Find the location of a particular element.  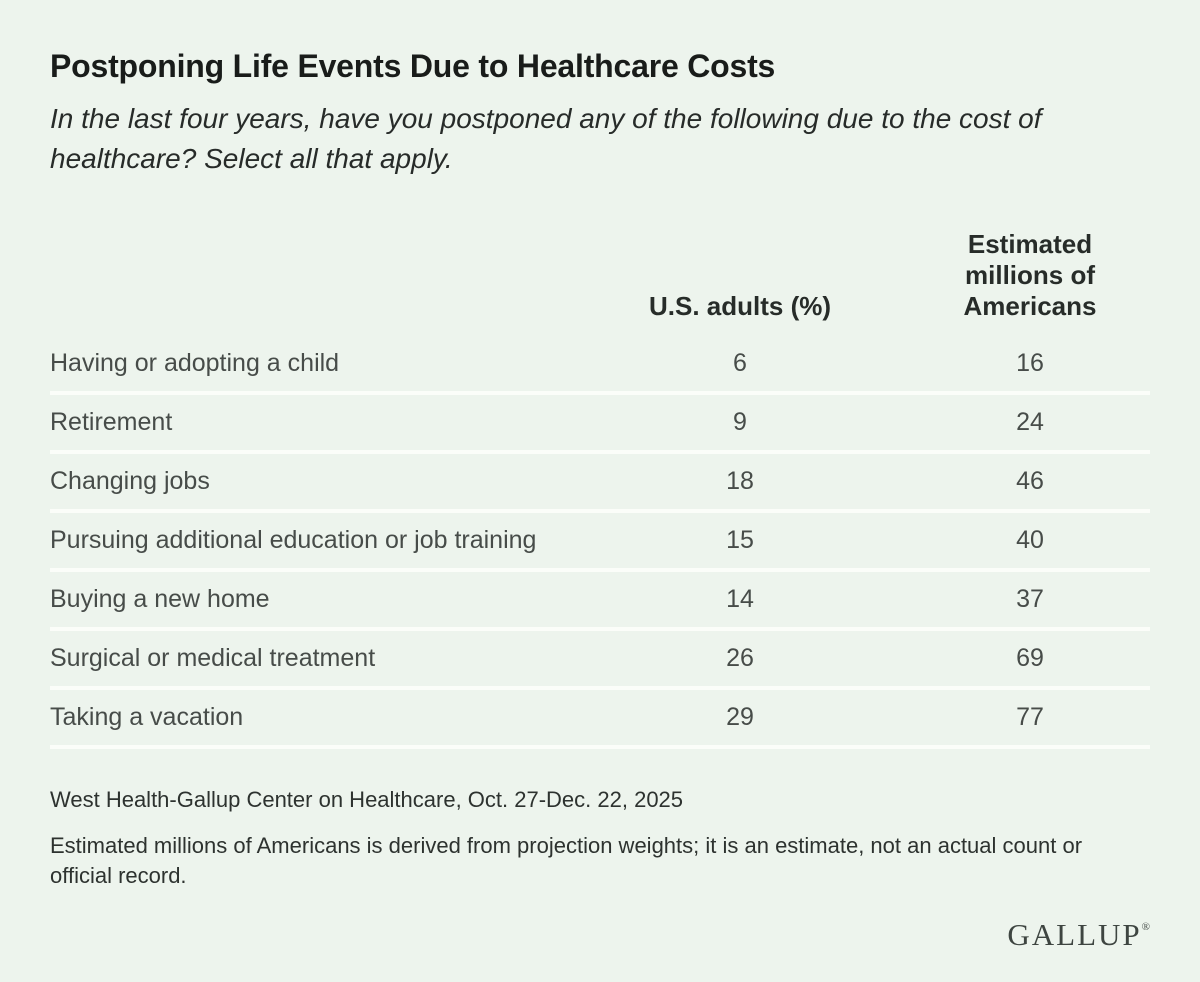

us-adults-pct-value: 18 is located at coordinates (740, 481).